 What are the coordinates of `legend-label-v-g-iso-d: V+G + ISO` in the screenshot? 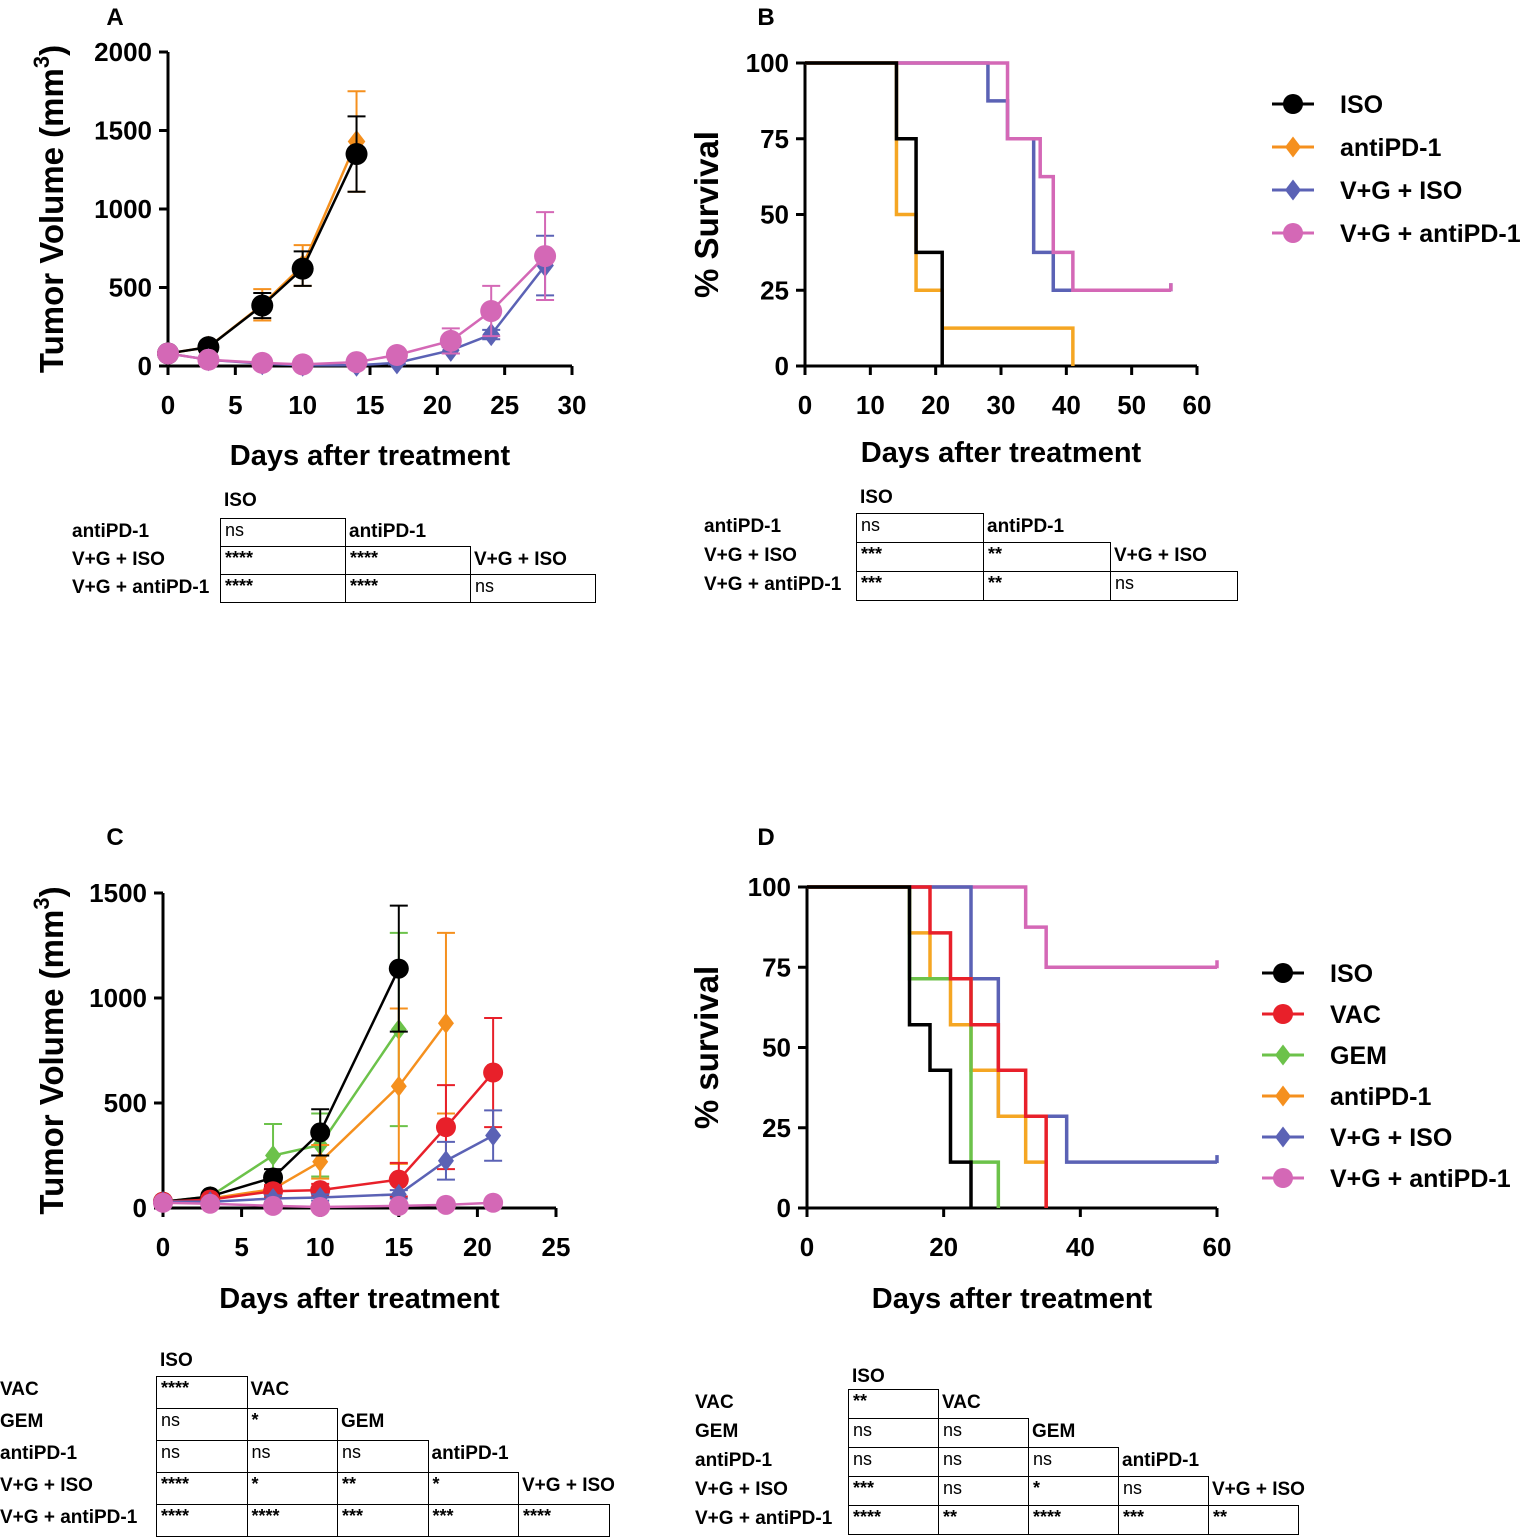 It's located at (1391, 1138).